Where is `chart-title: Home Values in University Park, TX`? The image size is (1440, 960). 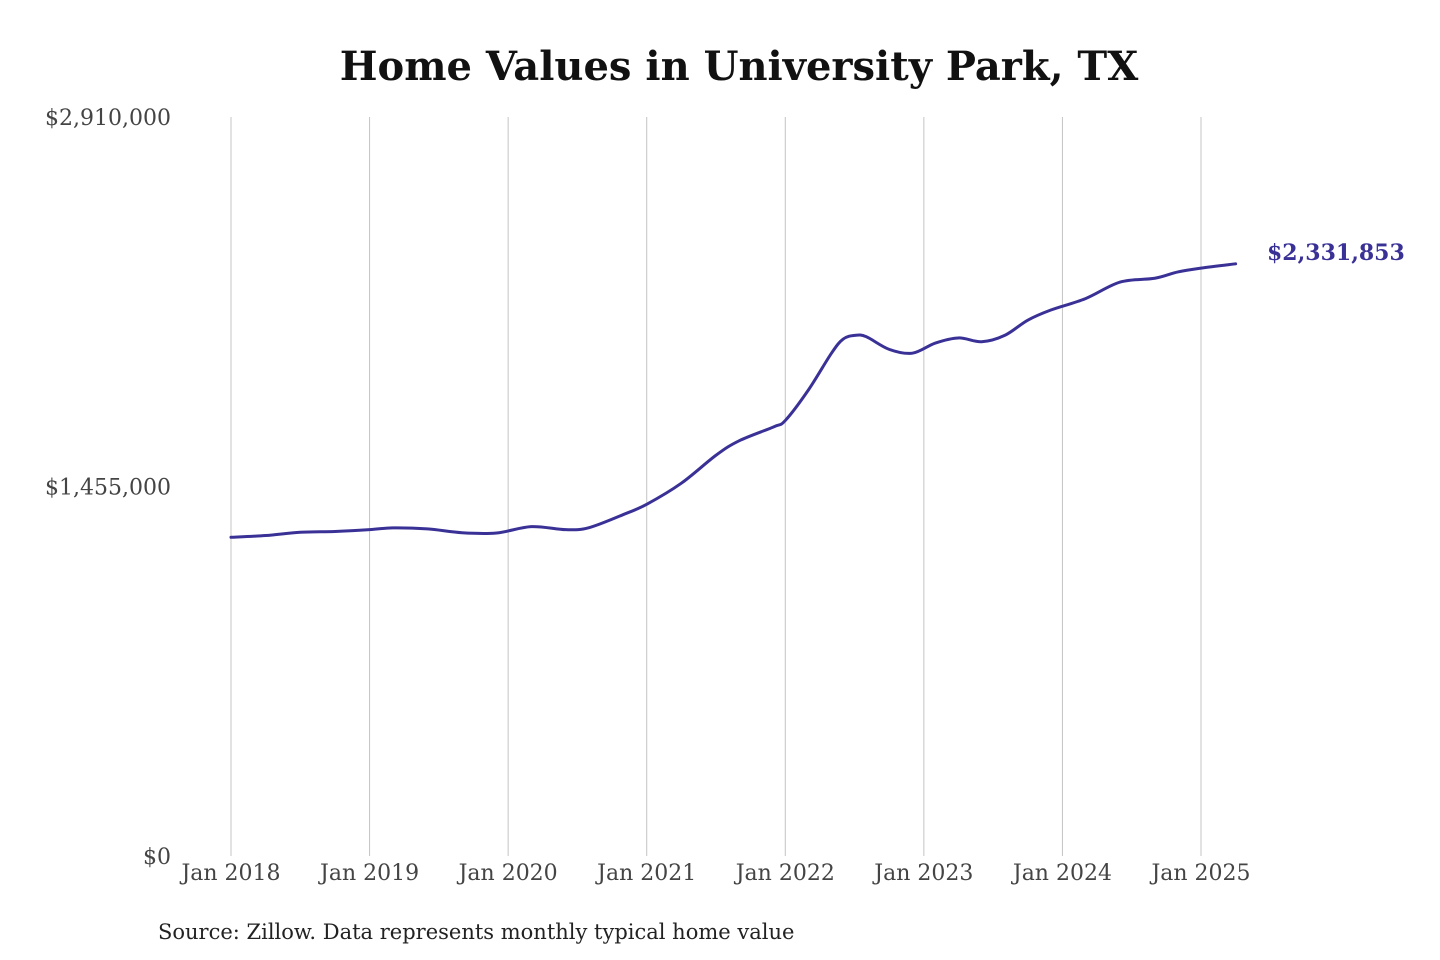
chart-title: Home Values in University Park, TX is located at coordinates (739, 66).